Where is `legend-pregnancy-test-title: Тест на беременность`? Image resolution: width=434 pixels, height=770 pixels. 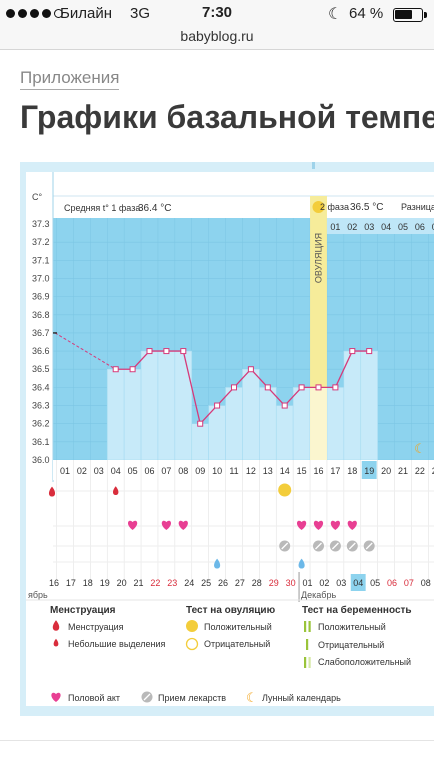
legend-pregnancy-test-title: Тест на беременность is located at coordinates (357, 610).